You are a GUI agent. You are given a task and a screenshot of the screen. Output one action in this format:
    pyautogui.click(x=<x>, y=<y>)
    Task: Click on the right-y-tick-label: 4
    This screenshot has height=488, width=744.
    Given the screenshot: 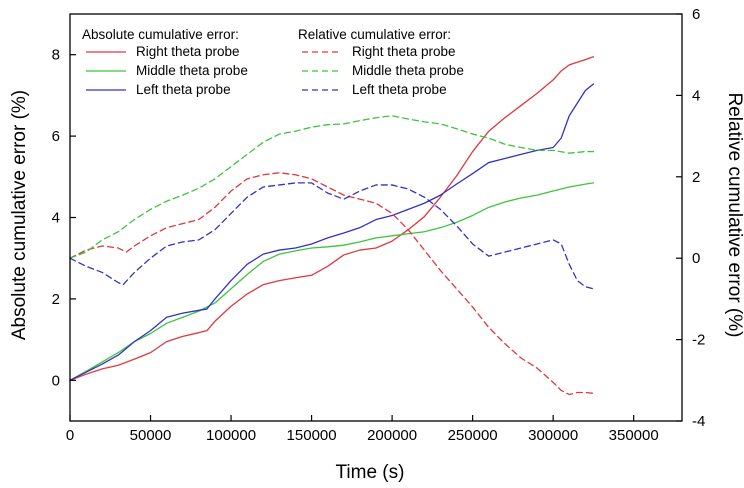 What is the action you would take?
    pyautogui.click(x=696, y=95)
    